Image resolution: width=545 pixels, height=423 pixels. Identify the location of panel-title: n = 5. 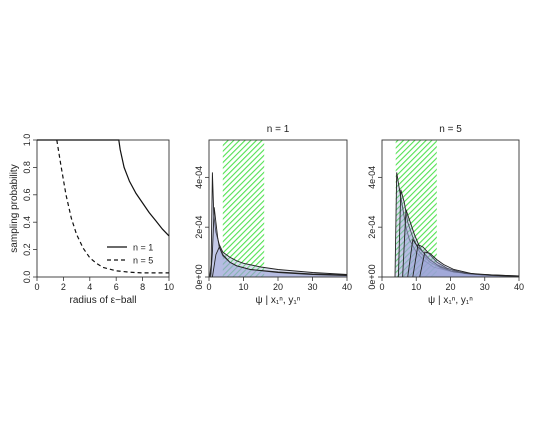
(450, 129).